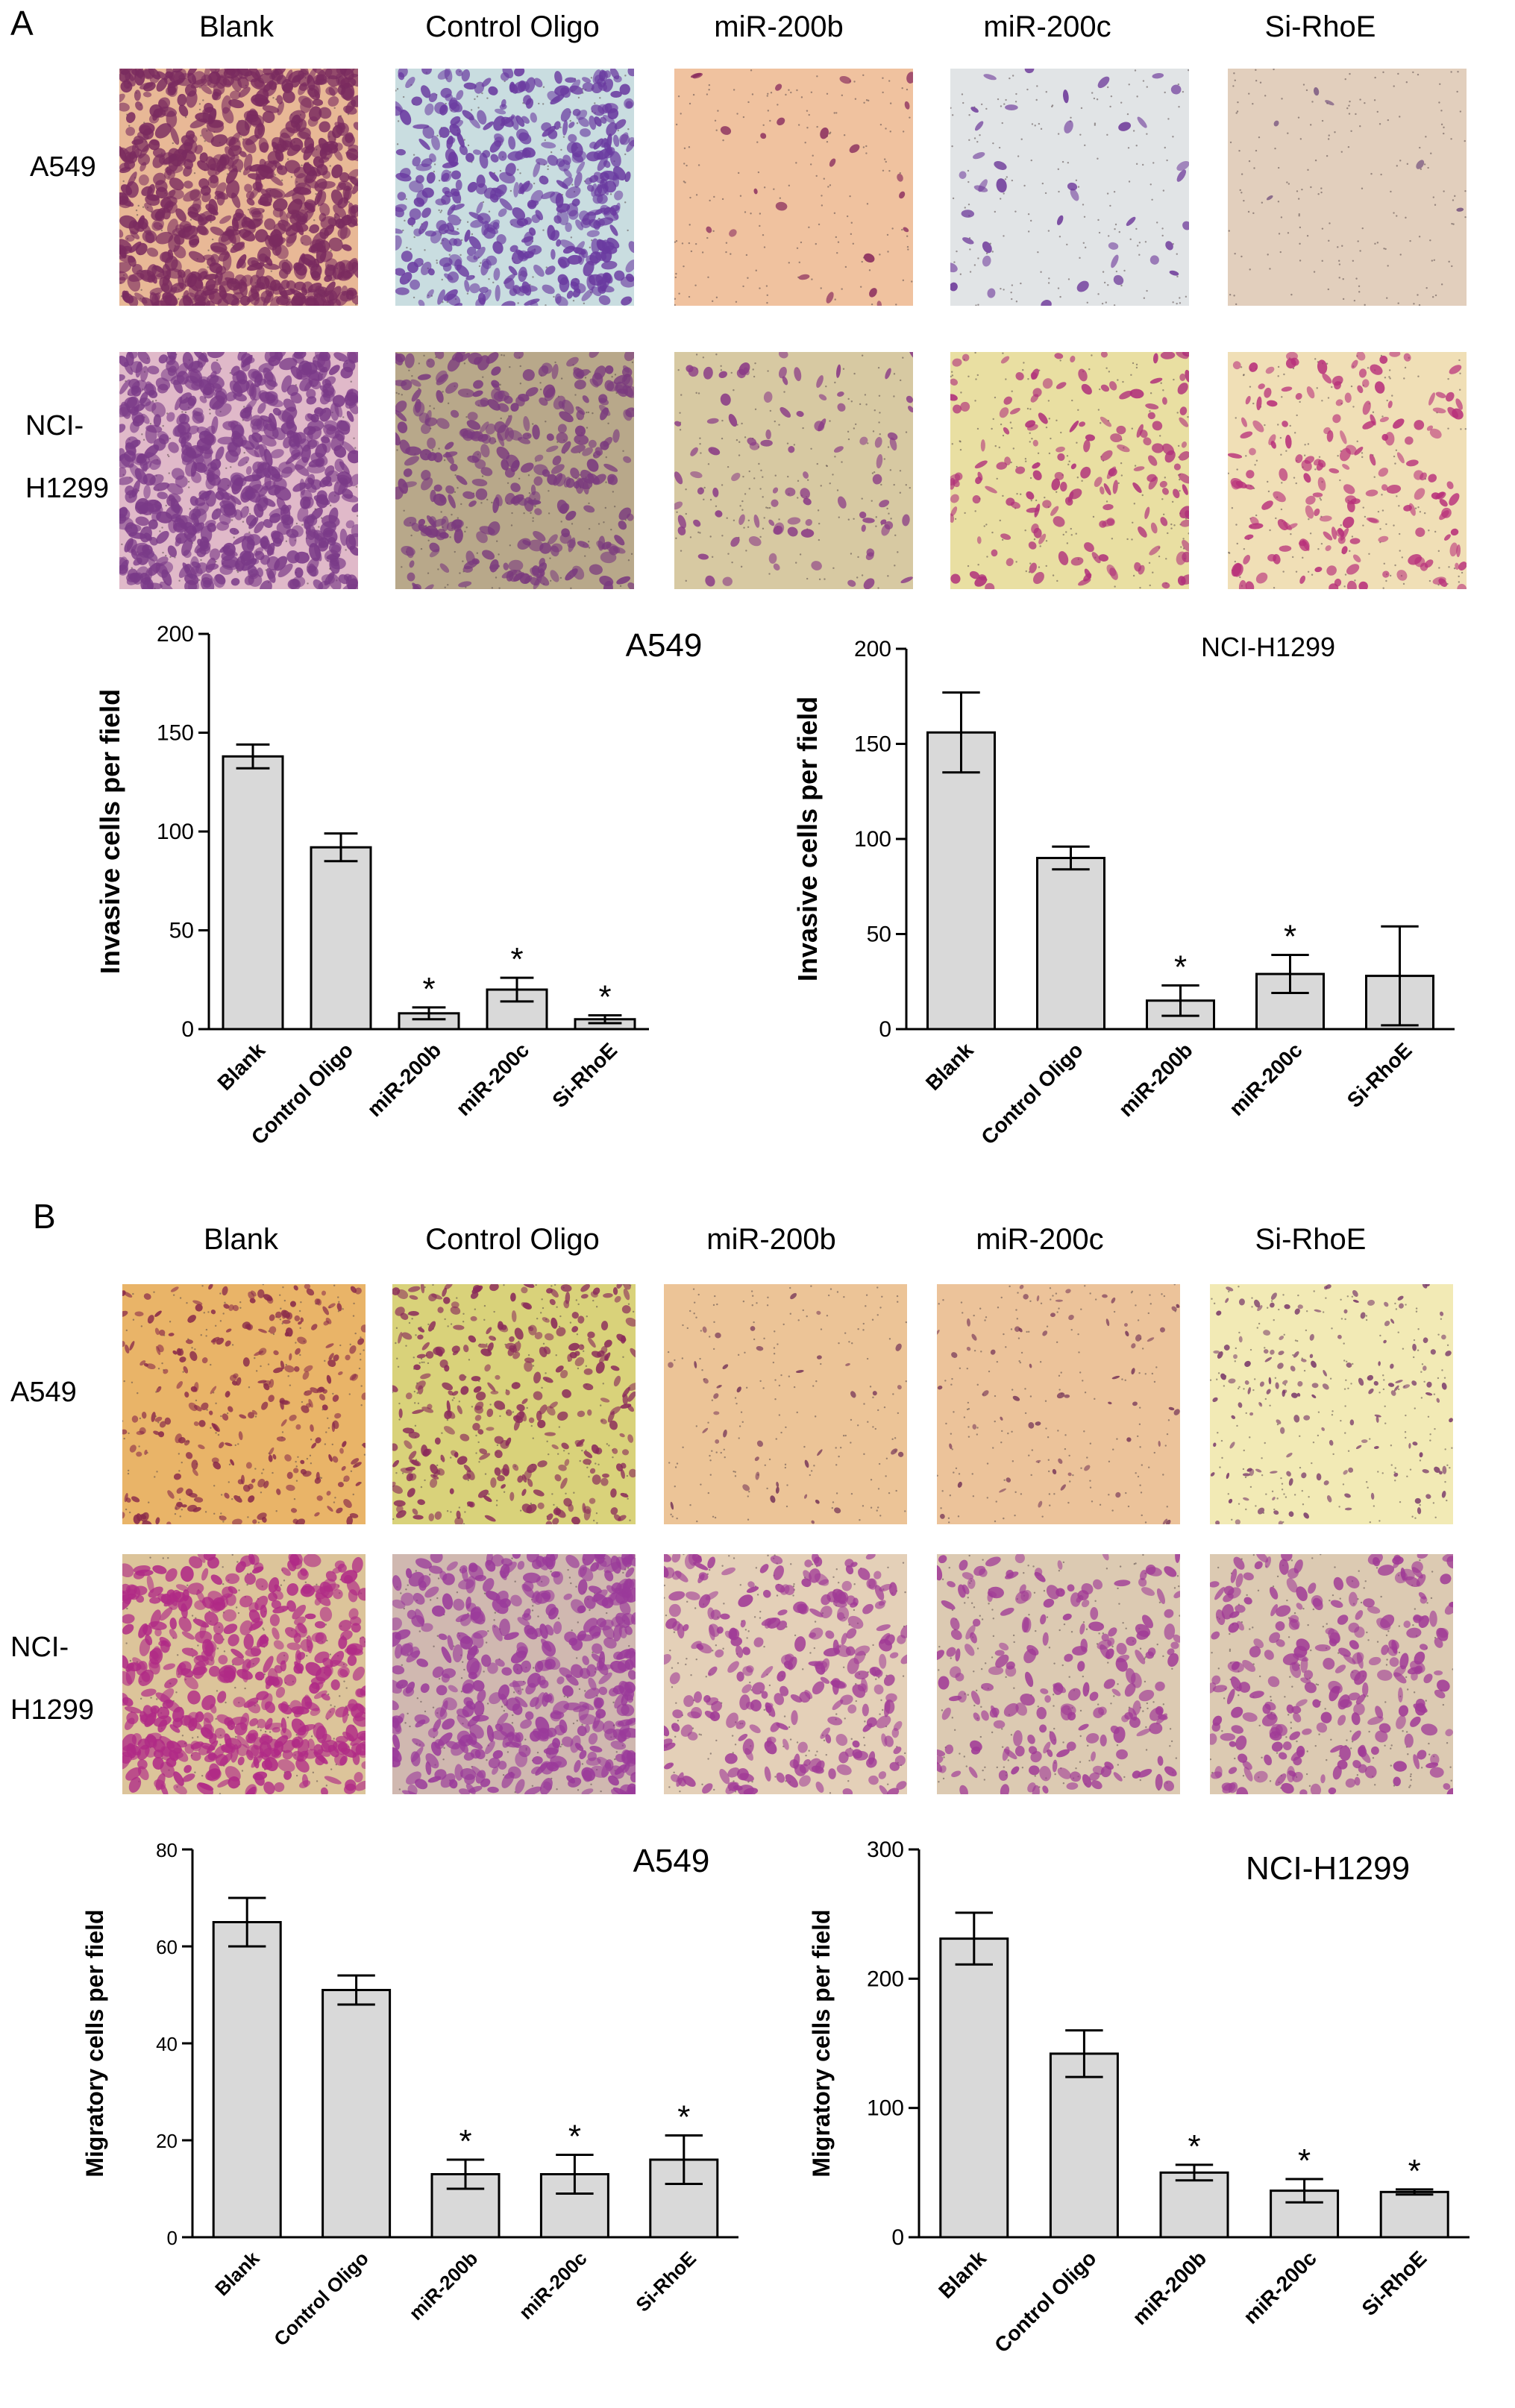 This screenshot has width=1515, height=2408. What do you see at coordinates (167, 2141) in the screenshot?
I see `y-tick-label: 20` at bounding box center [167, 2141].